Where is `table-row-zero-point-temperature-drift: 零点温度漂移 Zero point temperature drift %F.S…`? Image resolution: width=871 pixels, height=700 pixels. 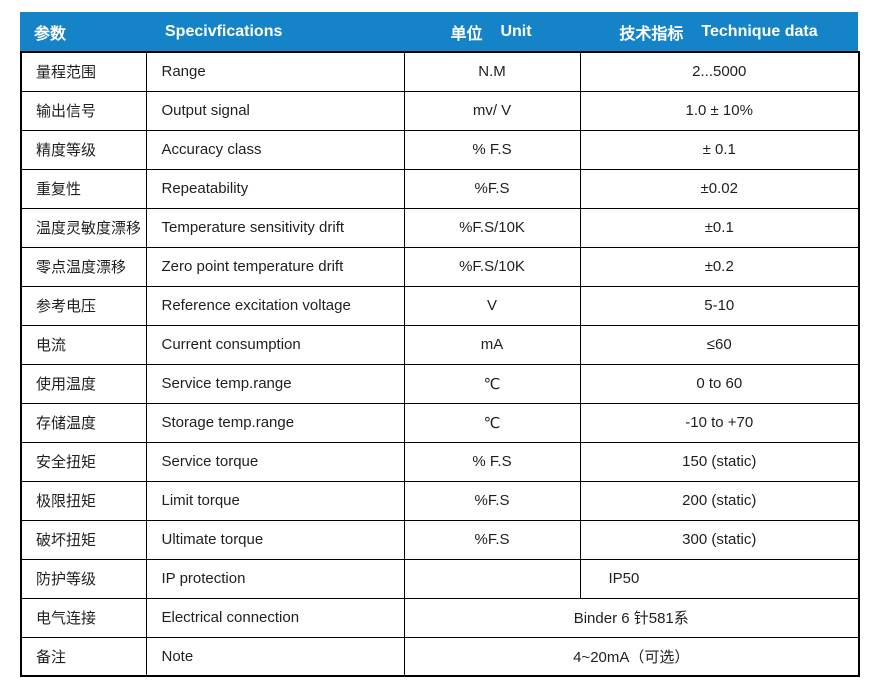
table-row-zero-point-temperature-drift: 零点温度漂移 Zero point temperature drift %F.S… is located at coordinates (440, 266).